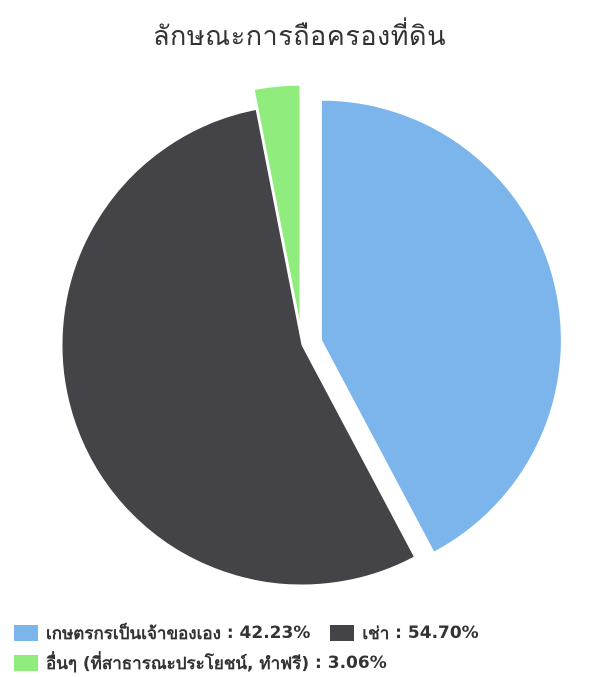  Describe the element at coordinates (133, 633) in the screenshot. I see `legend-label-owner: เกษตรกรเป็นเจ้าของเอง` at that location.